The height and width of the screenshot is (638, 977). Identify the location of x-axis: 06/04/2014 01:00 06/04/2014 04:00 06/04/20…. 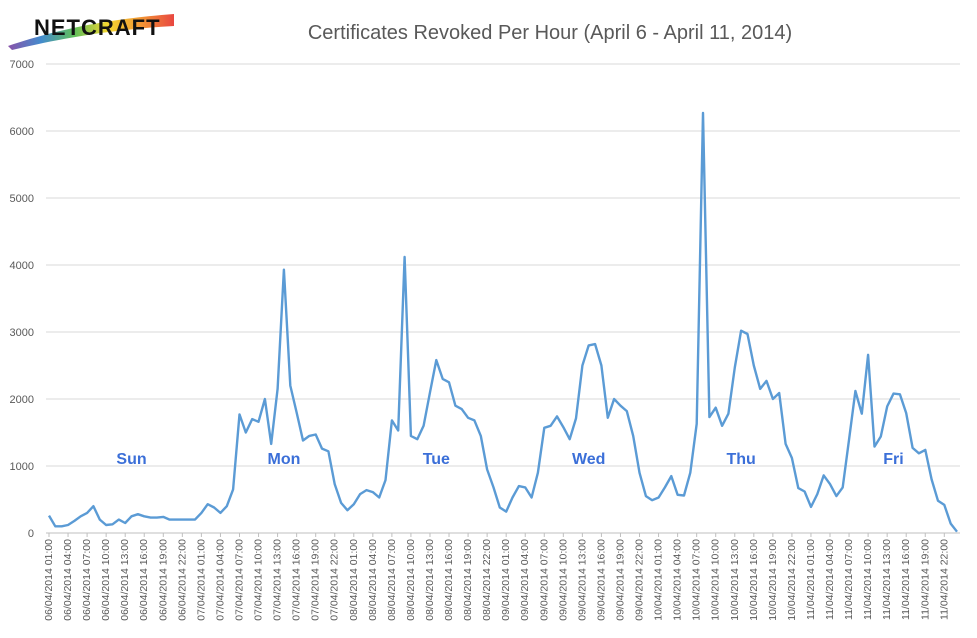
(496, 577).